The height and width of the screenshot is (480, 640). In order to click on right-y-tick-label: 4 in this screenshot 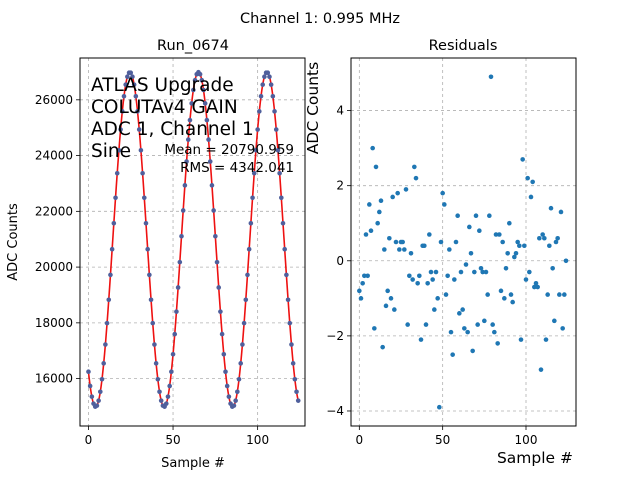, I will do `click(340, 111)`.